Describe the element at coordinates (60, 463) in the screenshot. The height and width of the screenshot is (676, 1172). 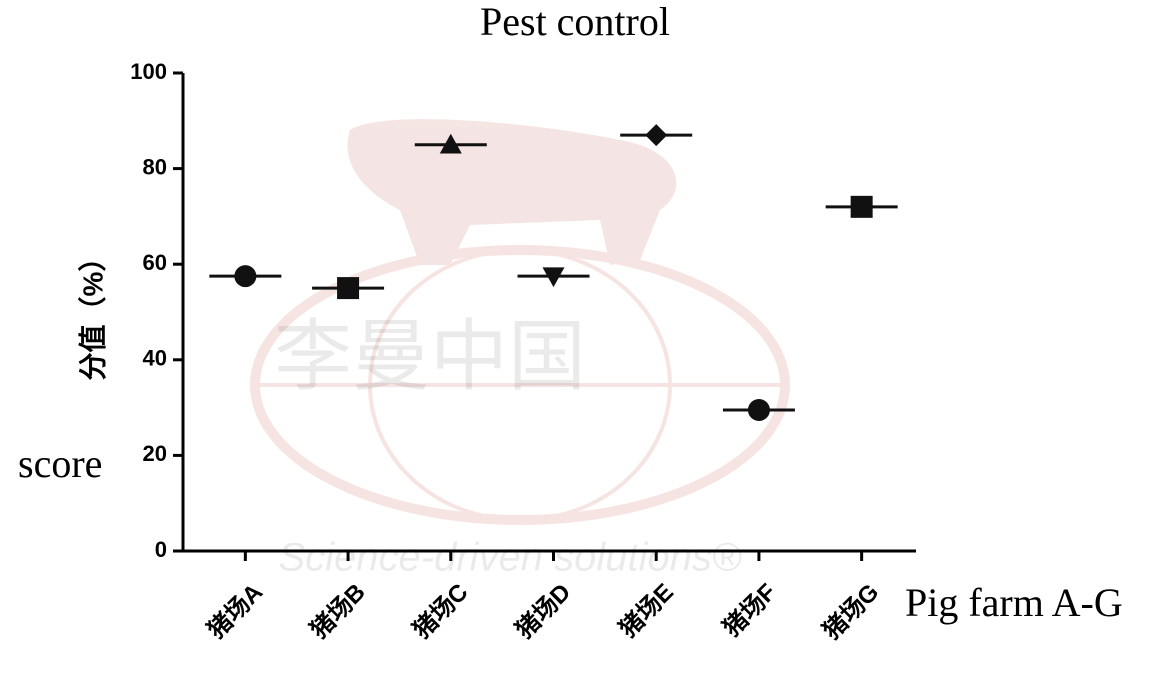
I see `y-annotation: score` at that location.